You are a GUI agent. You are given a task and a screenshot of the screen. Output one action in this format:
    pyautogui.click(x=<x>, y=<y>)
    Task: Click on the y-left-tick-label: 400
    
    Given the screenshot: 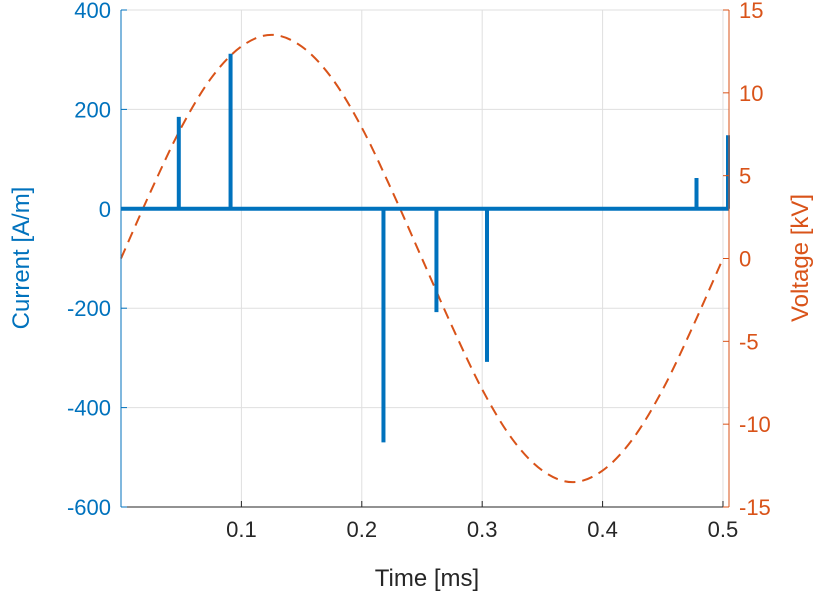 What is the action you would take?
    pyautogui.click(x=92, y=11)
    